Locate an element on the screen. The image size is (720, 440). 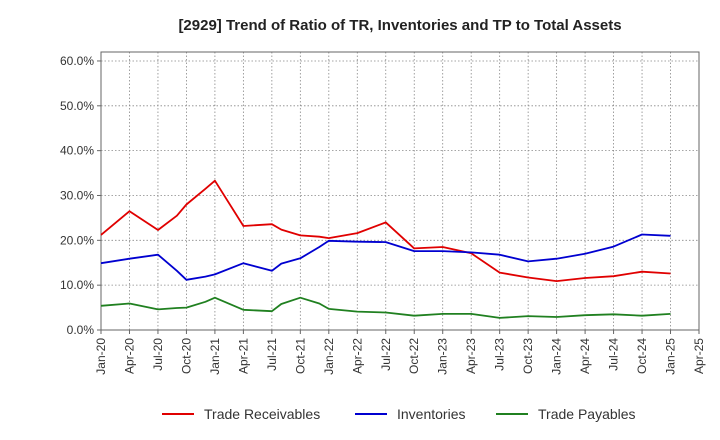
series-line-trade-payables is located at coordinates (385, 307).